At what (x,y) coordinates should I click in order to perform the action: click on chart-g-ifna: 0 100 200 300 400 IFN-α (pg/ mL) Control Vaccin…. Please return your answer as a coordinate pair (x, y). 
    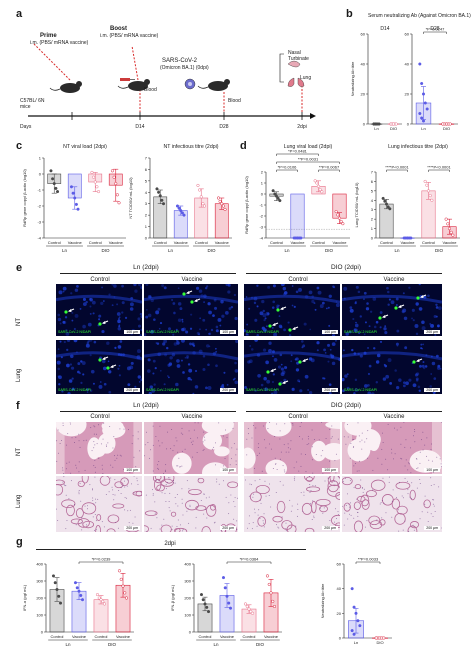
    Looking at the image, I should click on (78, 602).